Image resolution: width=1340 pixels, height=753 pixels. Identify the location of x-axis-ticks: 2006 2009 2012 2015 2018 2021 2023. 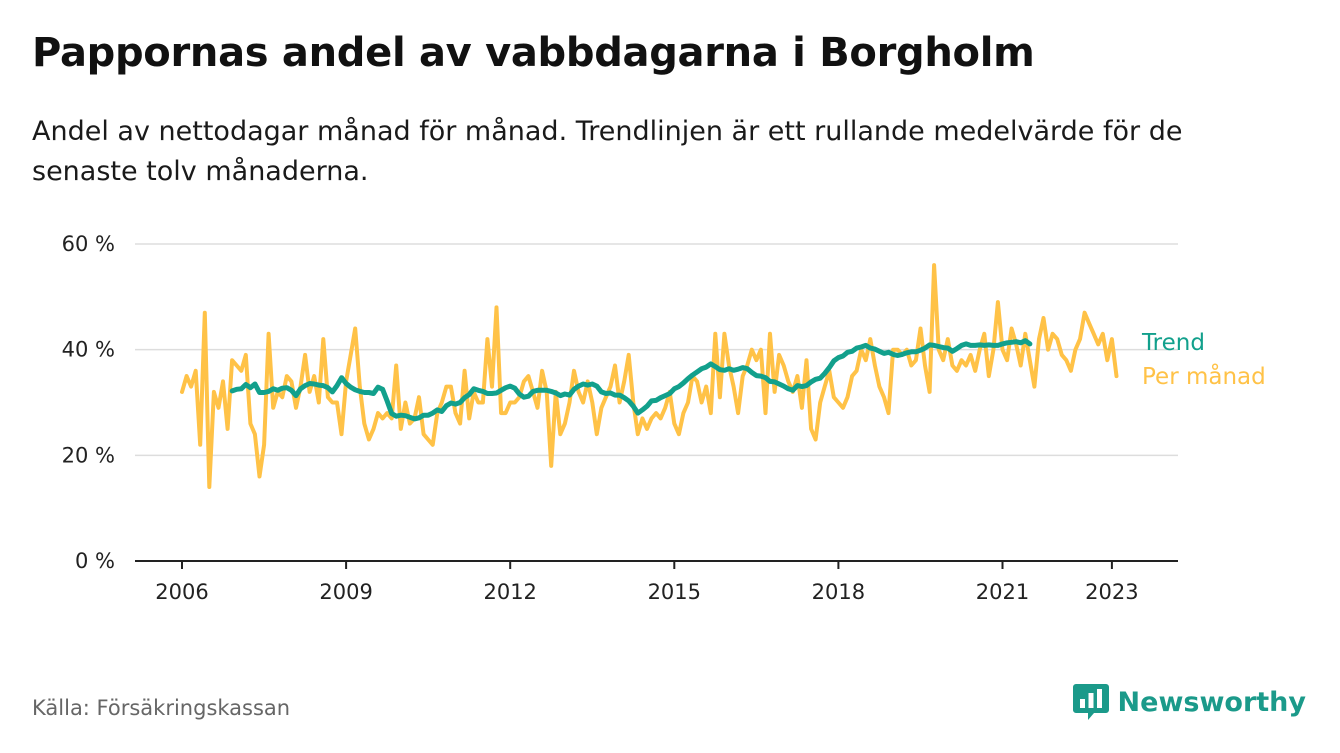
(656, 582).